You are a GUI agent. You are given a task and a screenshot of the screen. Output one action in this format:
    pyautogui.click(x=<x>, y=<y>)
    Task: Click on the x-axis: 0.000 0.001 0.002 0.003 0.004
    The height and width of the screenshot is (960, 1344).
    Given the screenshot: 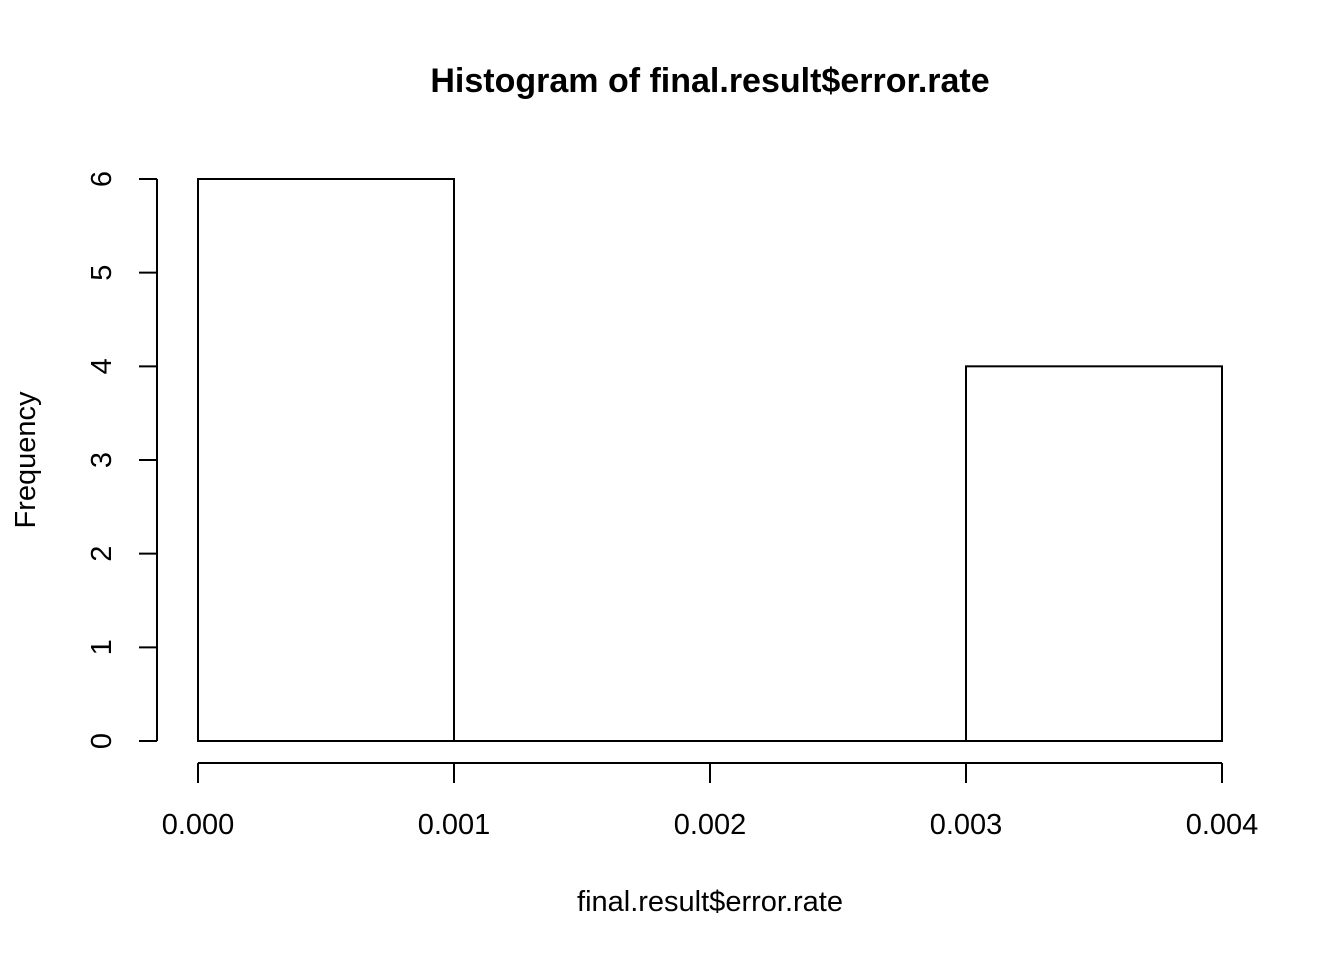 What is the action you would take?
    pyautogui.click(x=710, y=801)
    